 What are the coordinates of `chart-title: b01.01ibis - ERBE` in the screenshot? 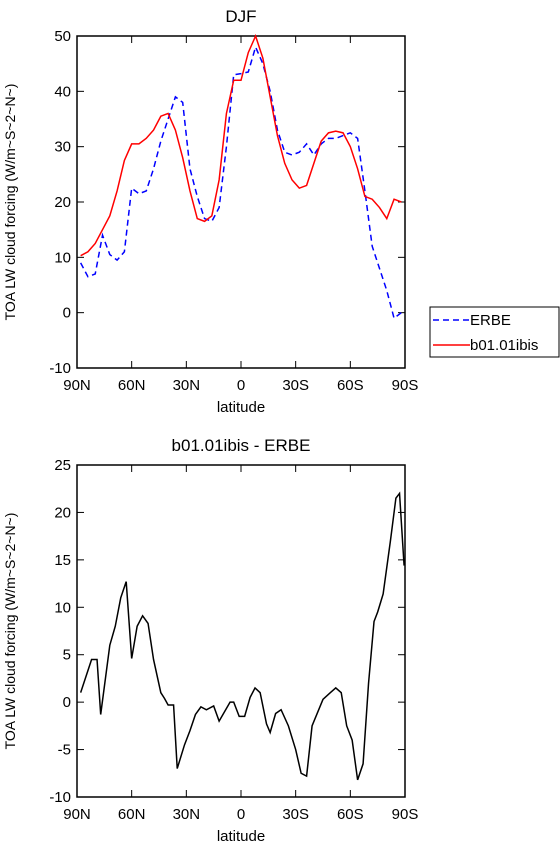 It's located at (241, 445).